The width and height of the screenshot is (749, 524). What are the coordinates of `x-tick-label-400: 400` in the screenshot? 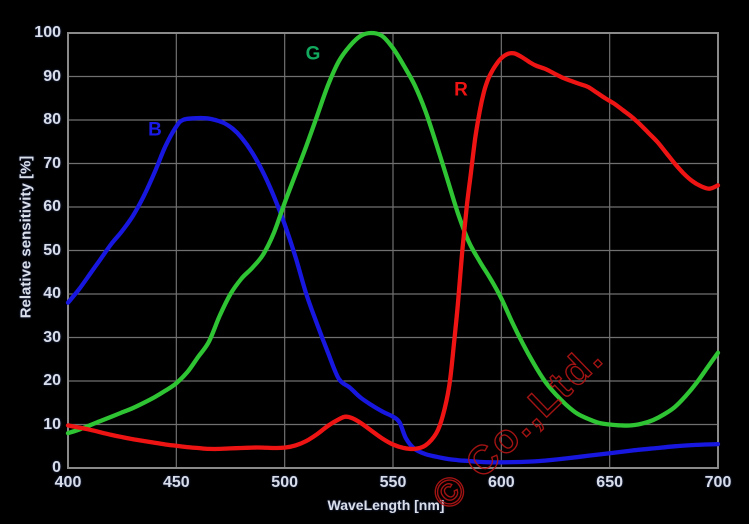 It's located at (68, 482).